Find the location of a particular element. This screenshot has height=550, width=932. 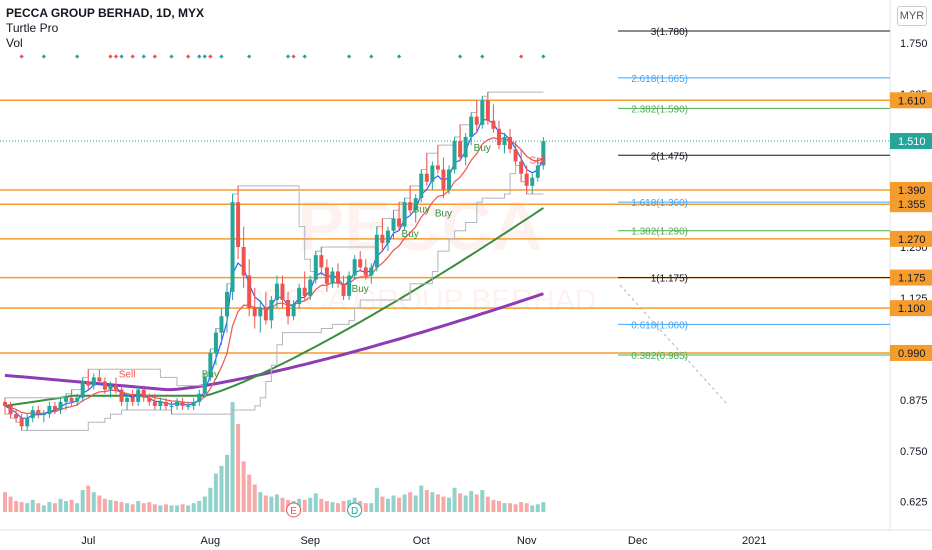

current-price-label: 1.510 is located at coordinates (912, 142).